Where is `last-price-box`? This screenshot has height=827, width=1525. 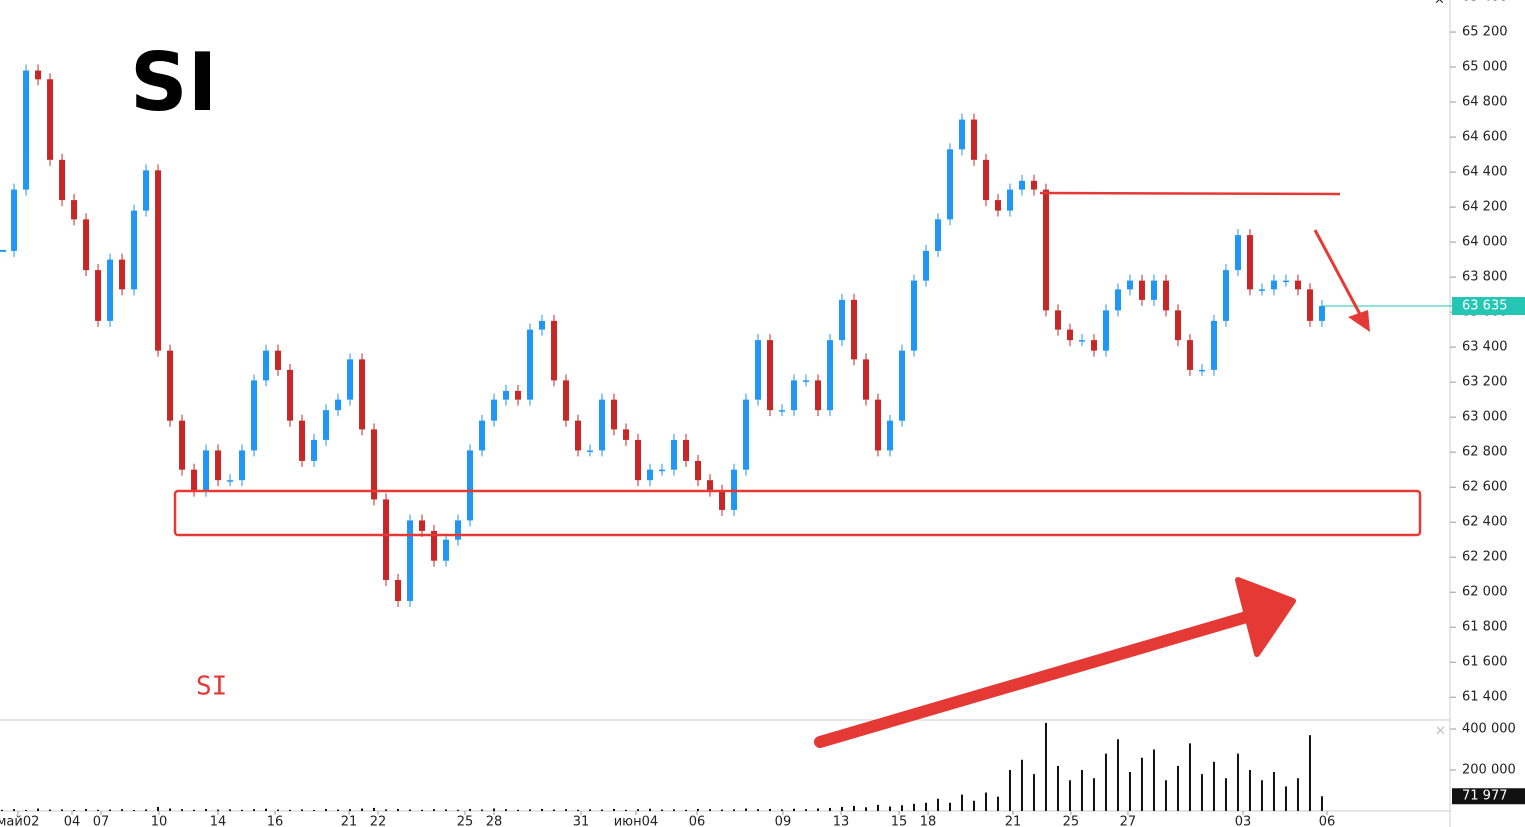
last-price-box is located at coordinates (1488, 305).